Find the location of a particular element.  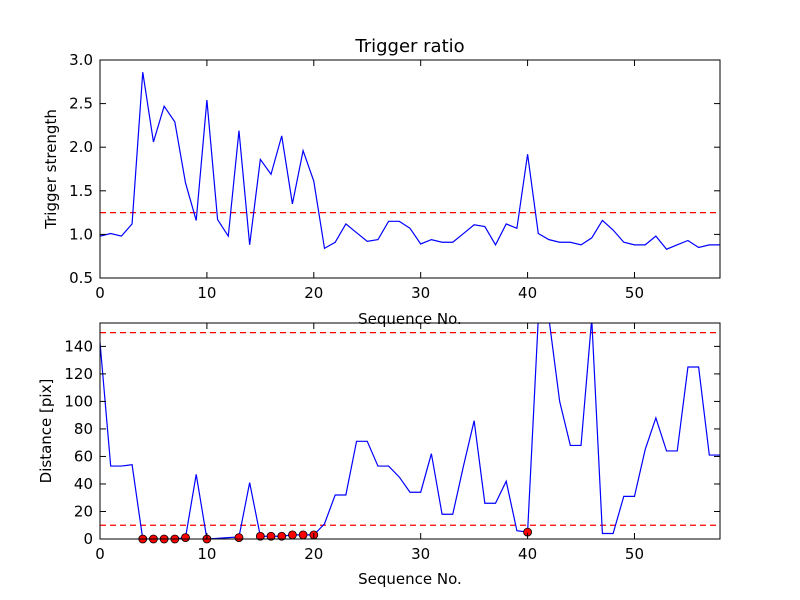

chart-title: Trigger ratio is located at coordinates (409, 46).